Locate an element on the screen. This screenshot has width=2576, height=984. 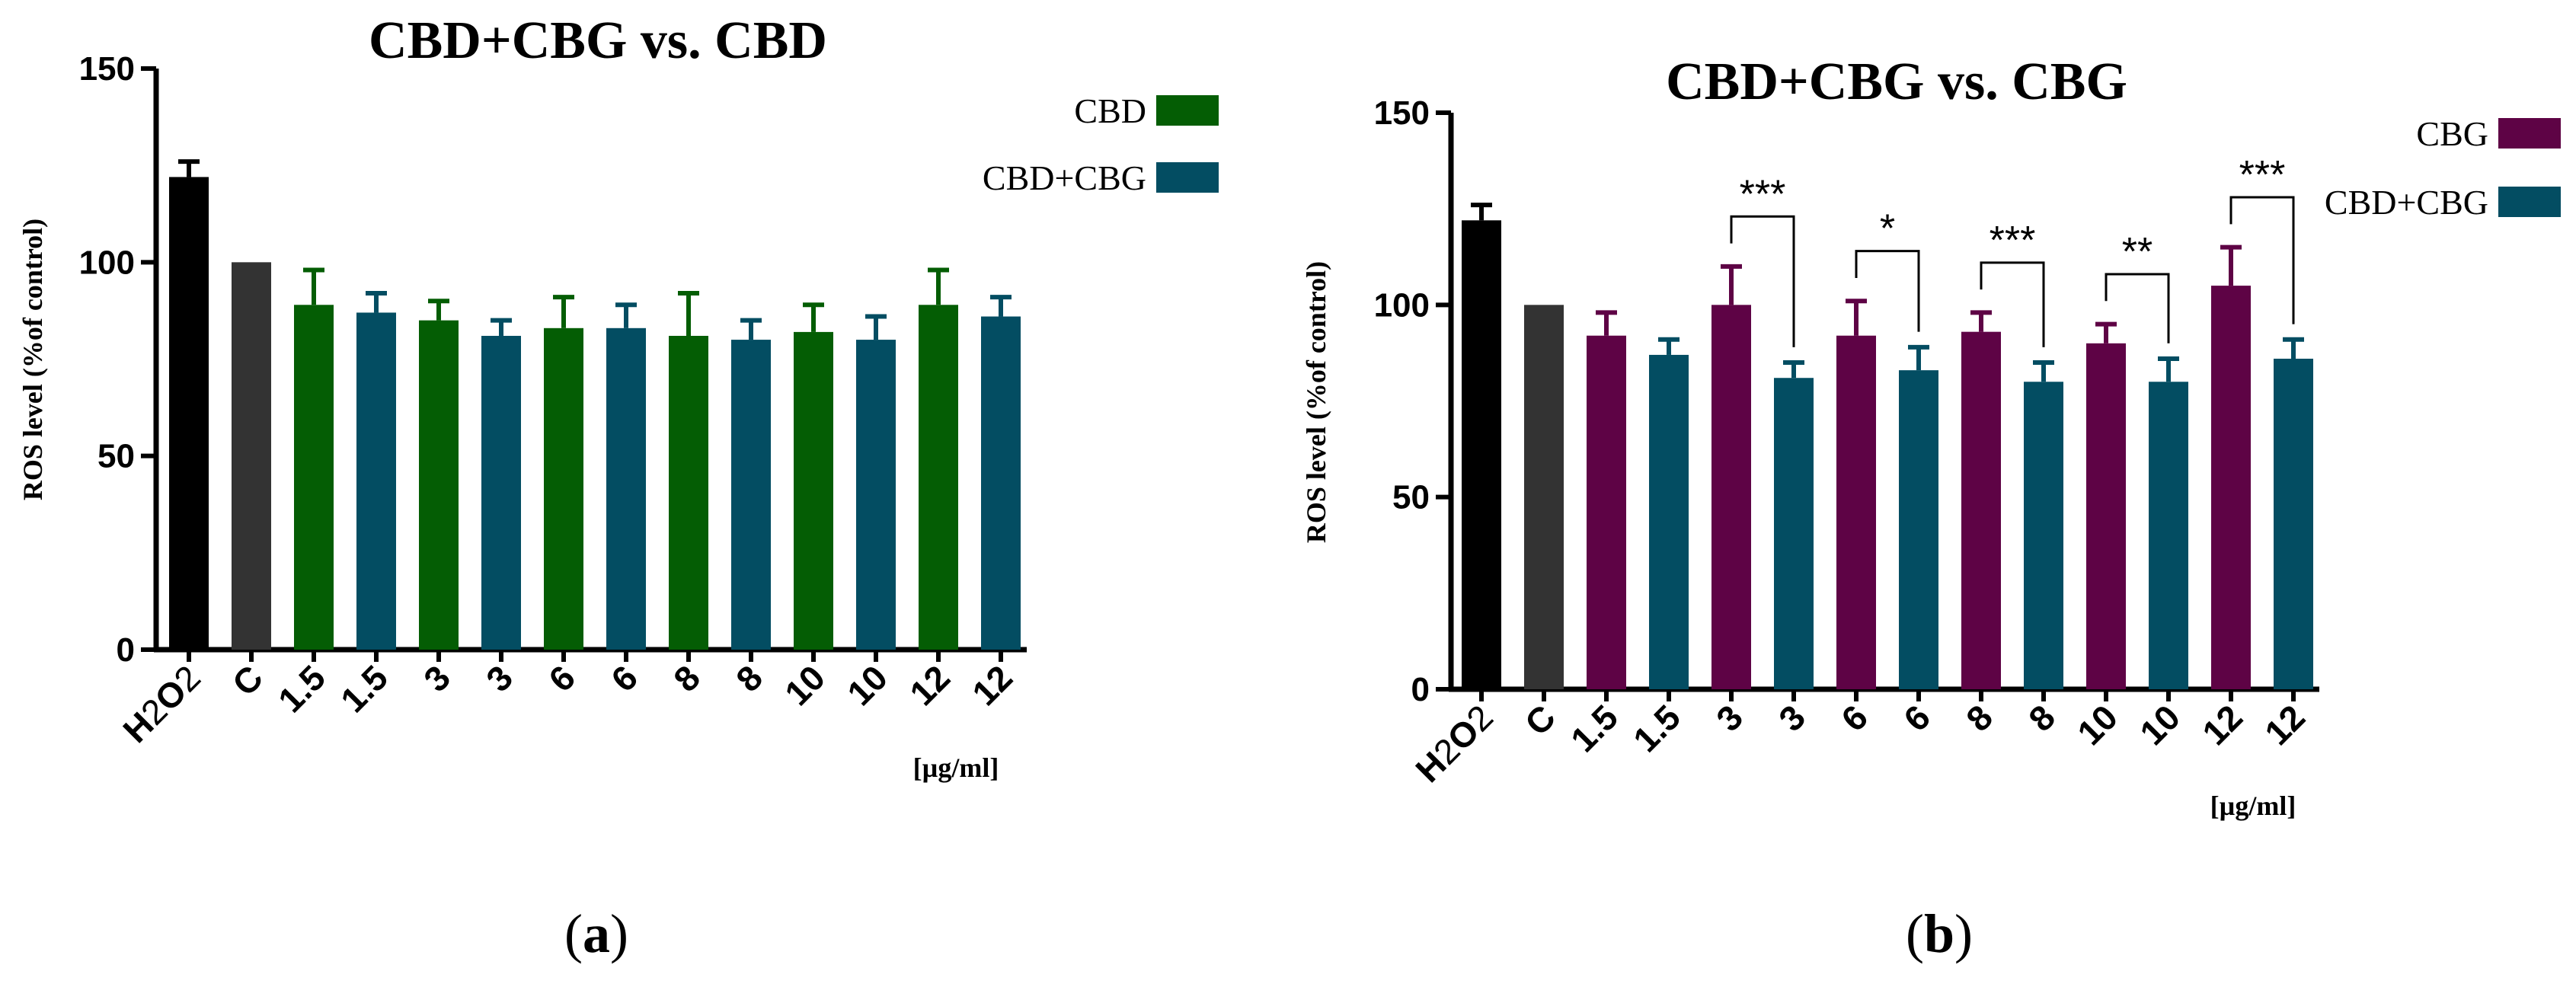
legend-label: CBG is located at coordinates (2452, 133).